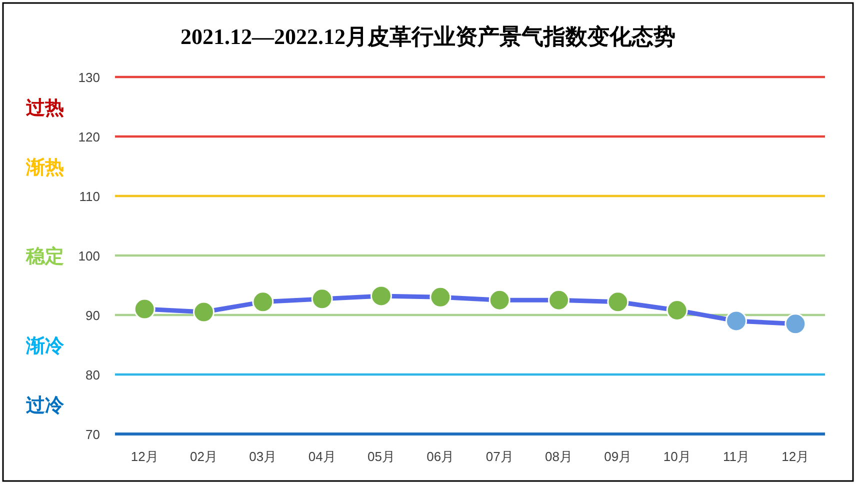 The height and width of the screenshot is (484, 856). Describe the element at coordinates (500, 456) in the screenshot. I see `x-tick-label: 07月` at that location.